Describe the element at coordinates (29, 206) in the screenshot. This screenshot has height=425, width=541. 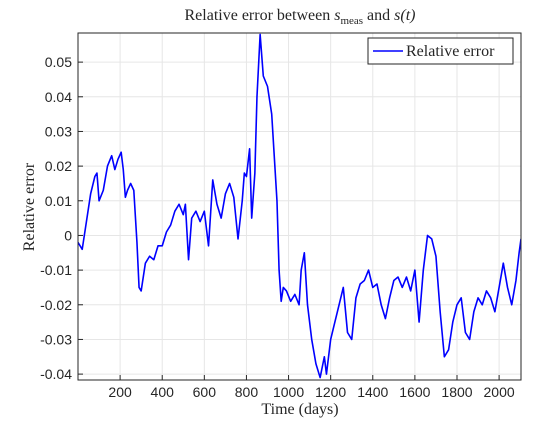
I see `y-axis-label: Relative error` at that location.